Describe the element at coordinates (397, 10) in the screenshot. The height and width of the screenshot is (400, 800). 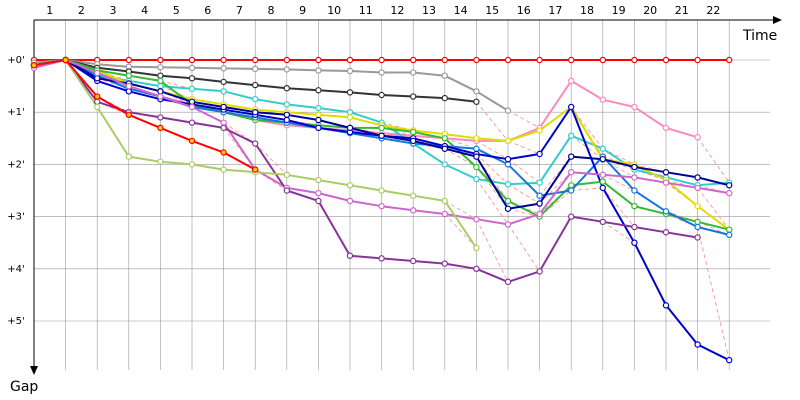
I see `x-tick-label: 12` at that location.